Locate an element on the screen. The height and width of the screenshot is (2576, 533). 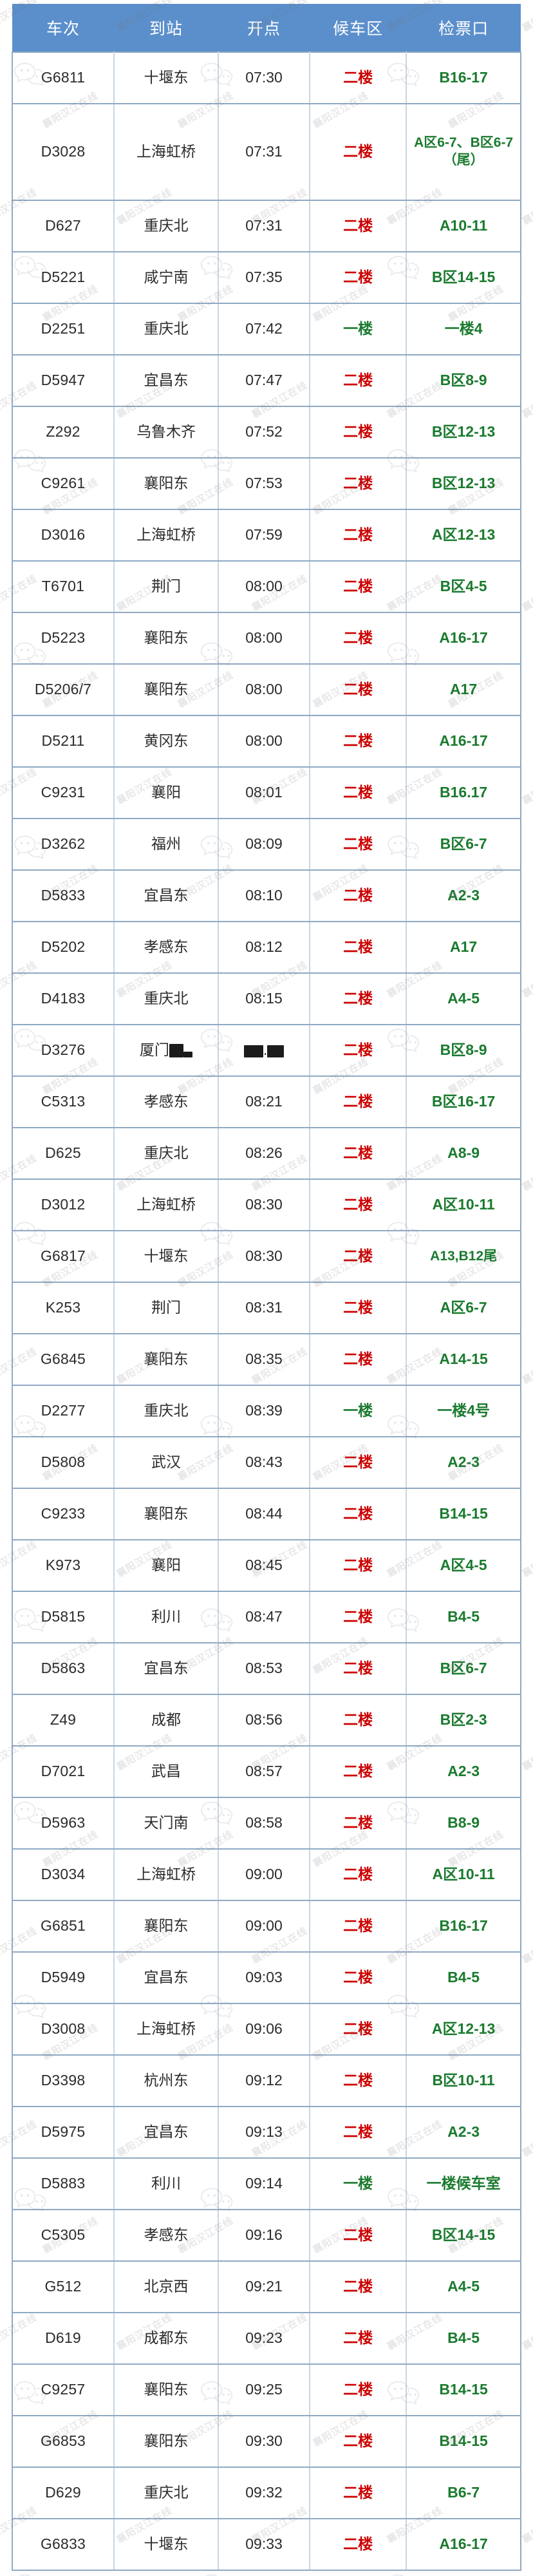
table-row: D5221 咸宁南 07:35 二楼 B区14-15 is located at coordinates (266, 277).